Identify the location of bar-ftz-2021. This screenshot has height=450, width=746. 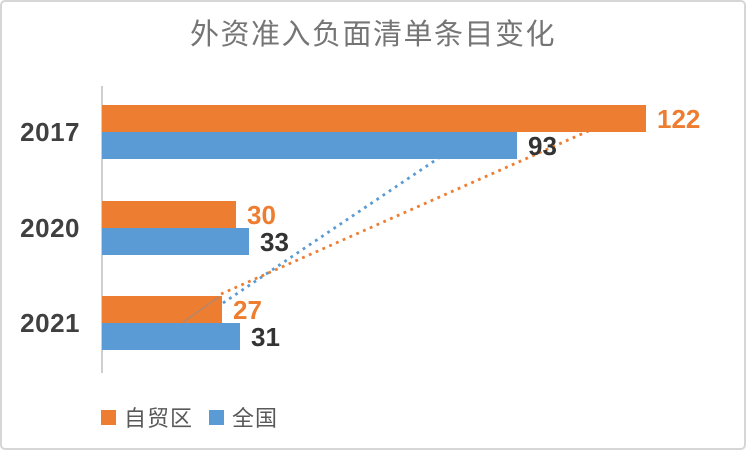
(162, 309).